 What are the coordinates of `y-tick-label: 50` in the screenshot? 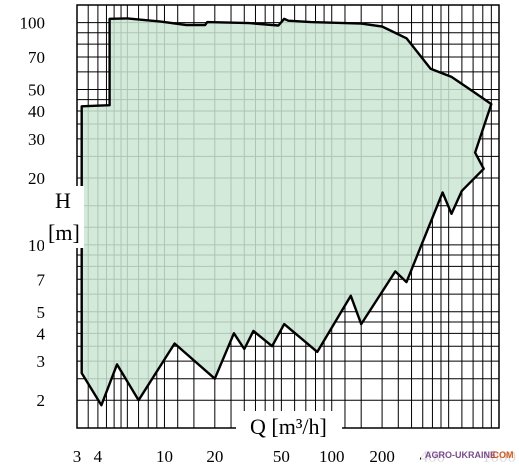 It's located at (36, 90).